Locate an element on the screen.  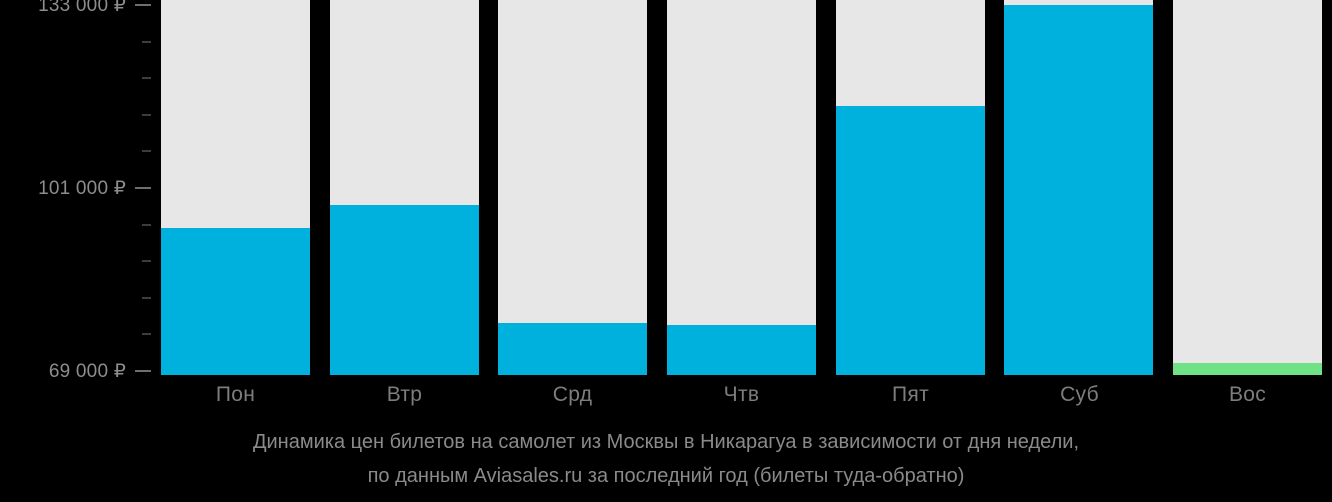
bar-column-пят is located at coordinates (910, 187).